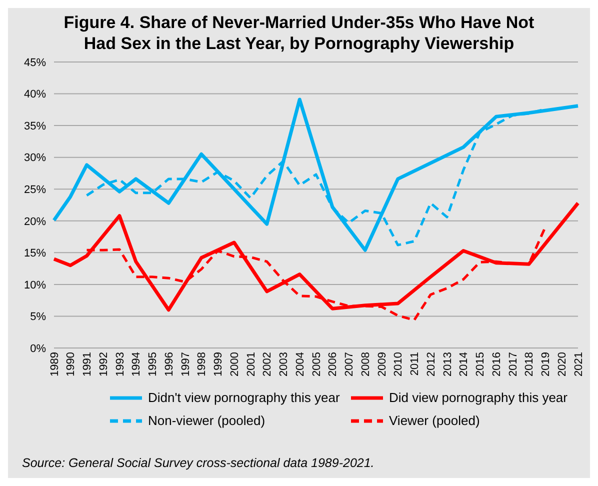  What do you see at coordinates (251, 364) in the screenshot?
I see `x-tick-label: 2001` at bounding box center [251, 364].